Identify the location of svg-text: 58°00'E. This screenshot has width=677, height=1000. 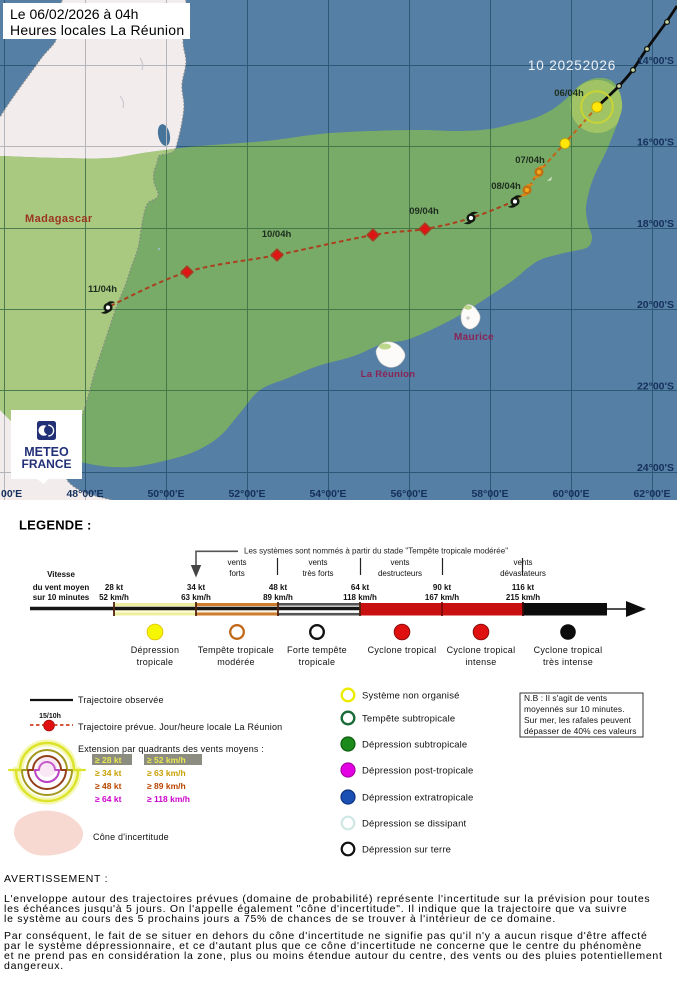
(489, 494).